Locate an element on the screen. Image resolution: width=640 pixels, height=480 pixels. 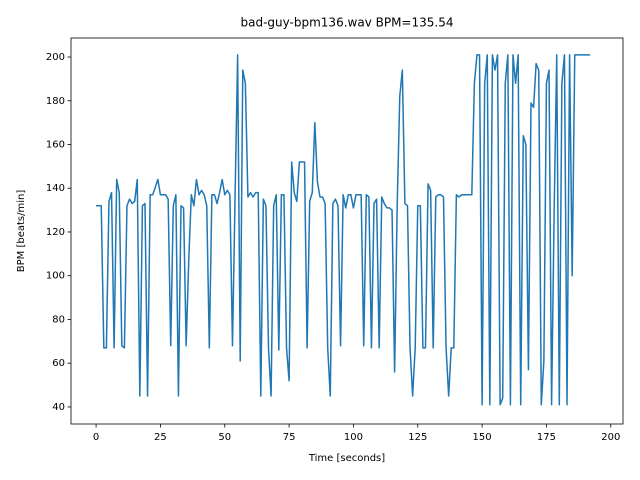
y-tick-label: 200 is located at coordinates (55, 57).